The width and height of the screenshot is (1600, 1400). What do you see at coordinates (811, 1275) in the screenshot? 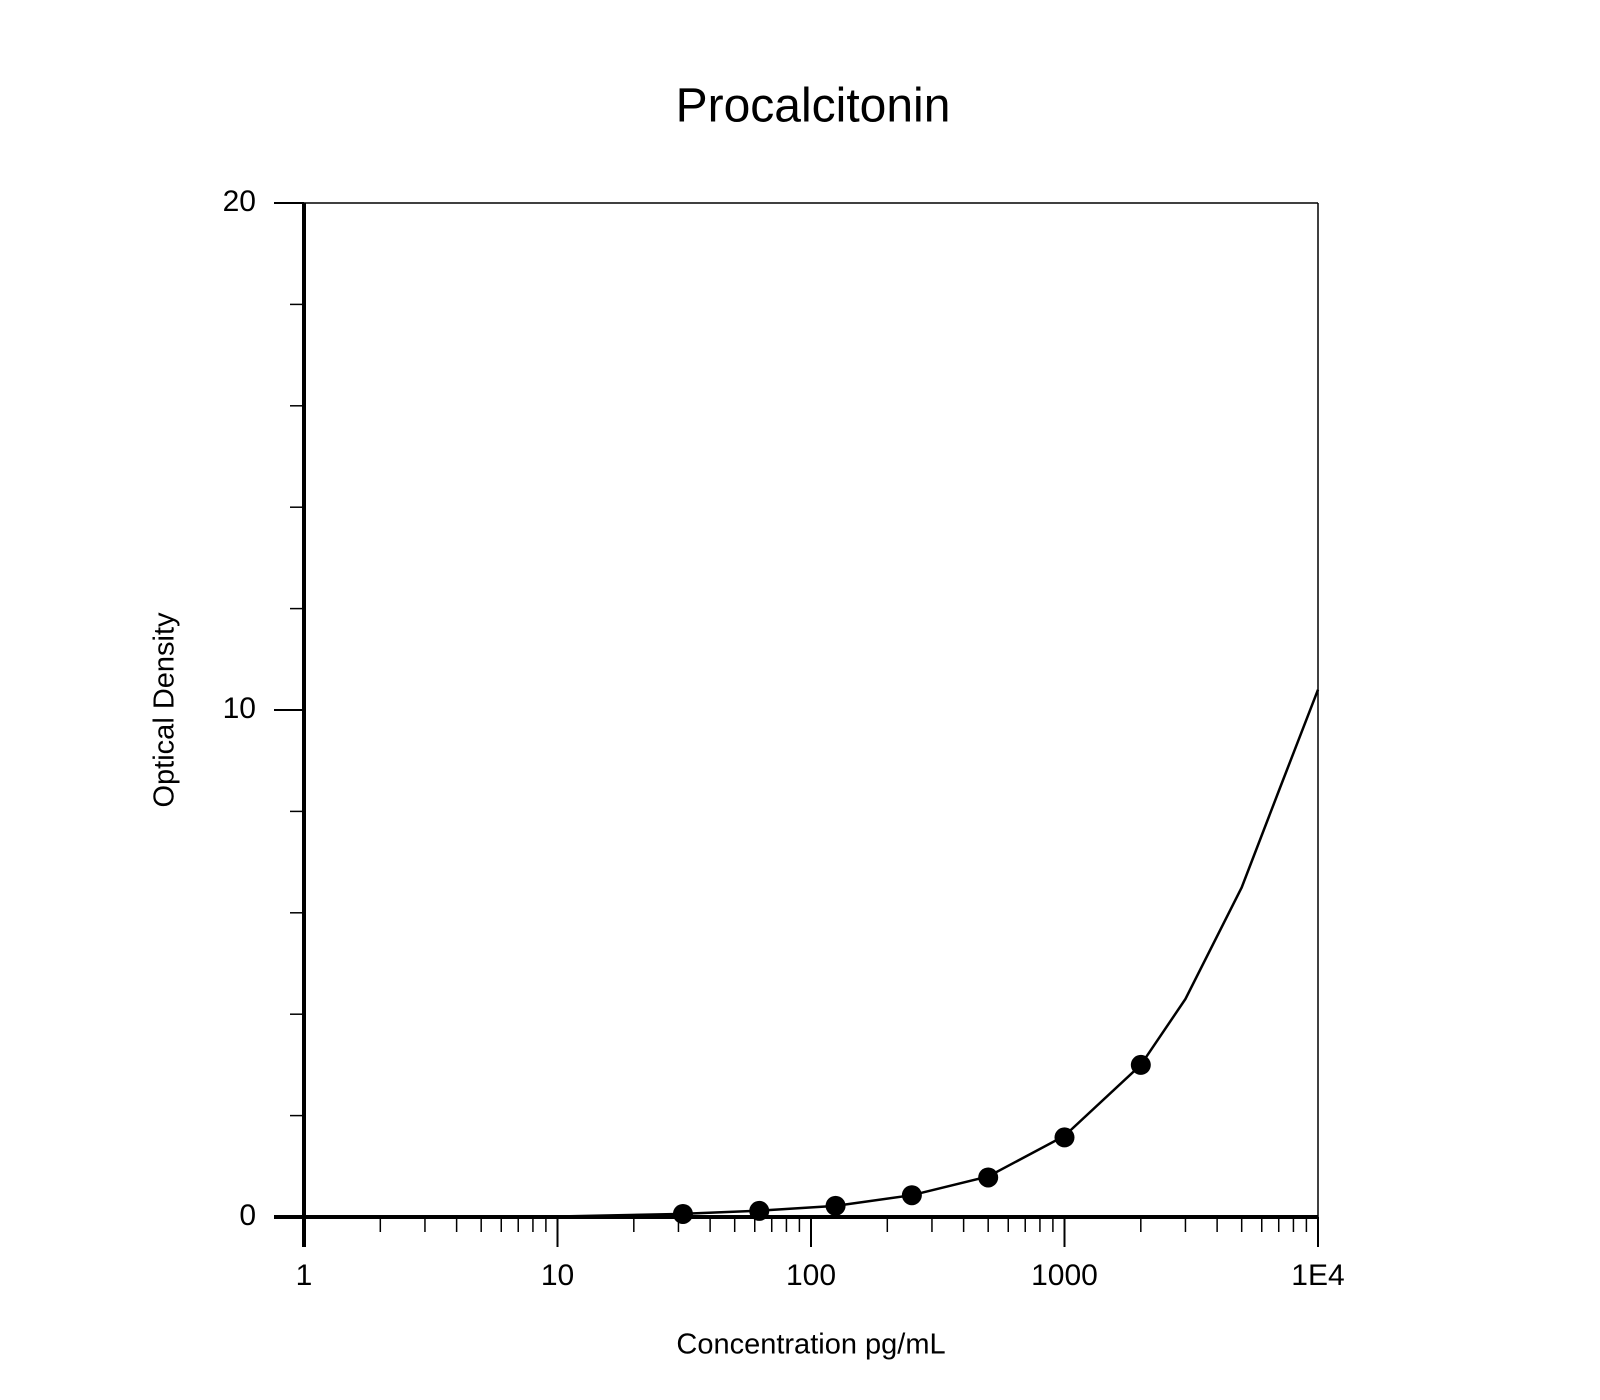
I see `x-tick-label: 100` at bounding box center [811, 1275].